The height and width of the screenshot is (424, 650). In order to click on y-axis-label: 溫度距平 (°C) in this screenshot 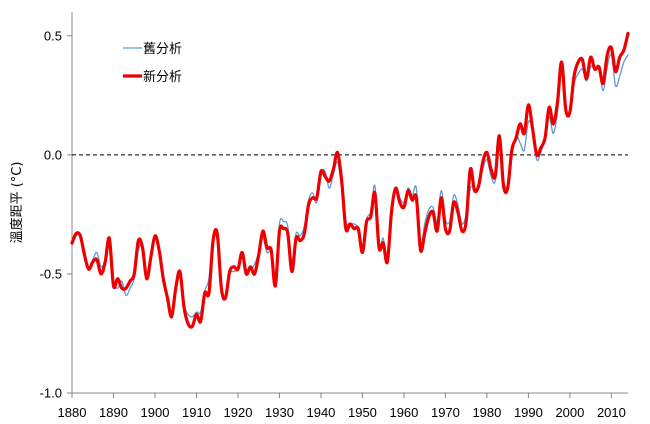, I will do `click(17, 203)`.